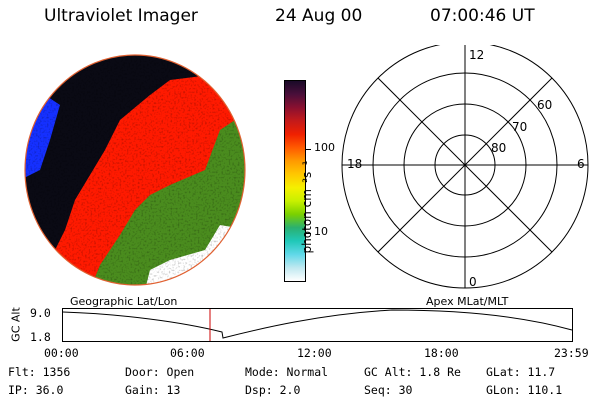 The image size is (600, 400). Describe the element at coordinates (40, 337) in the screenshot. I see `altitude-y-min: 1.8` at that location.